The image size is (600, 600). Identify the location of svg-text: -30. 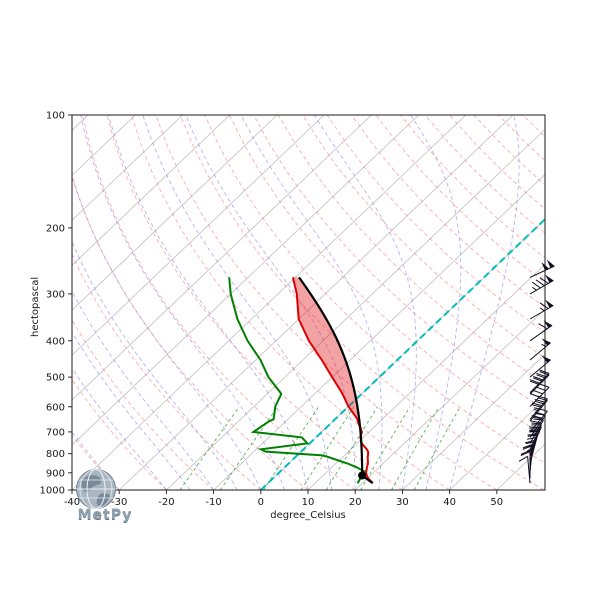
(119, 502).